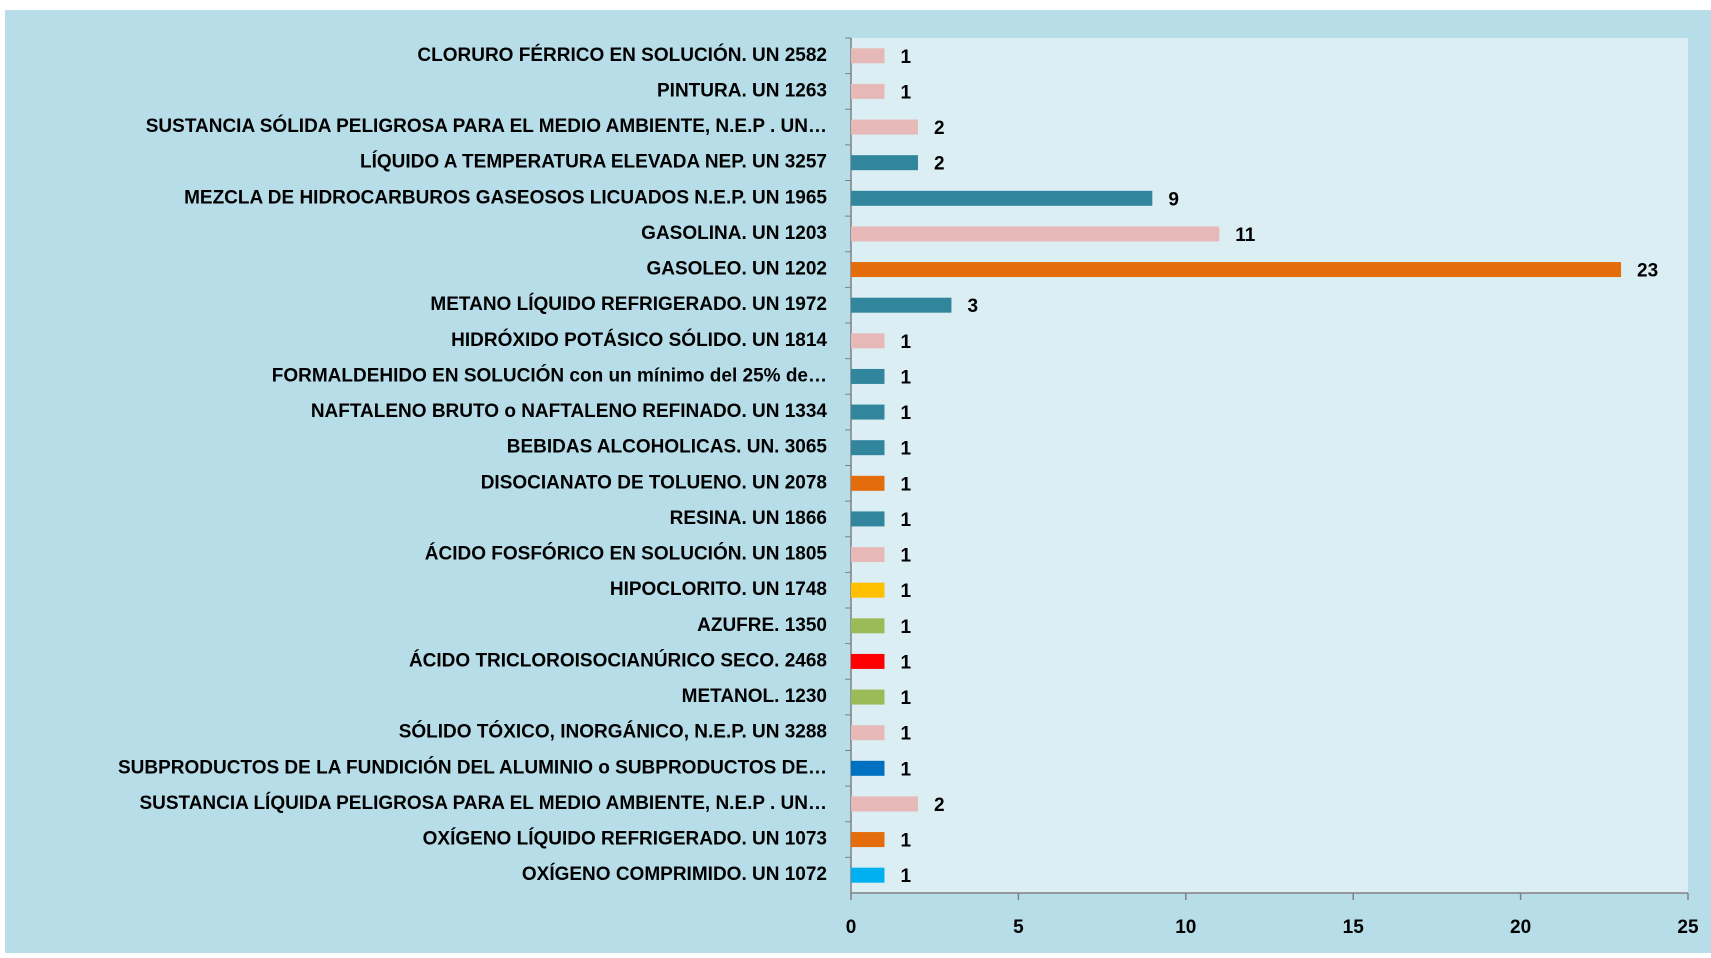 The image size is (1711, 958). I want to click on y-tick-label: PINTURA. UN 1263, so click(742, 90).